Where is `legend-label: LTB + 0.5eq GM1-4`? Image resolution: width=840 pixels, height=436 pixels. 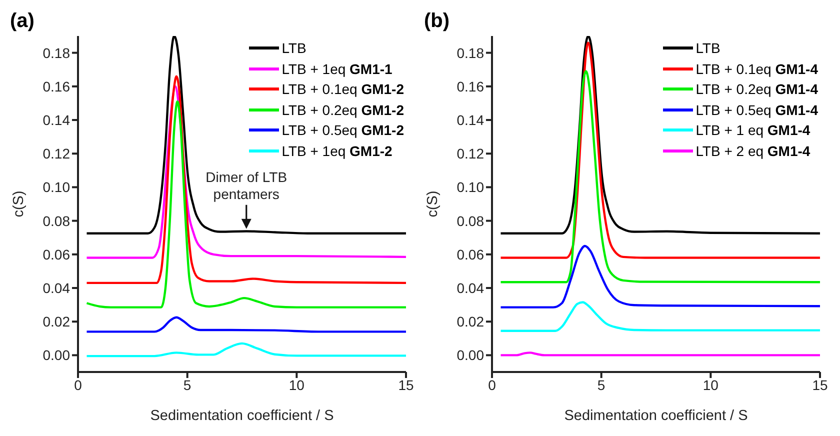
legend-label: LTB + 0.5eq GM1-4 is located at coordinates (757, 110).